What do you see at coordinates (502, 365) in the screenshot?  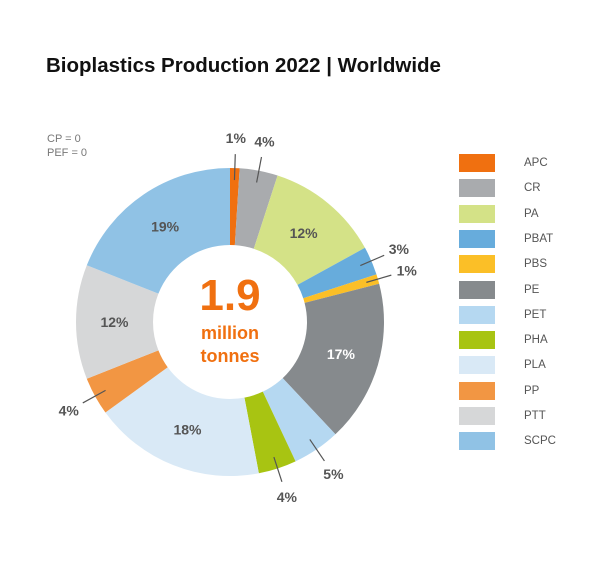 I see `legend-item-pla: PLA` at bounding box center [502, 365].